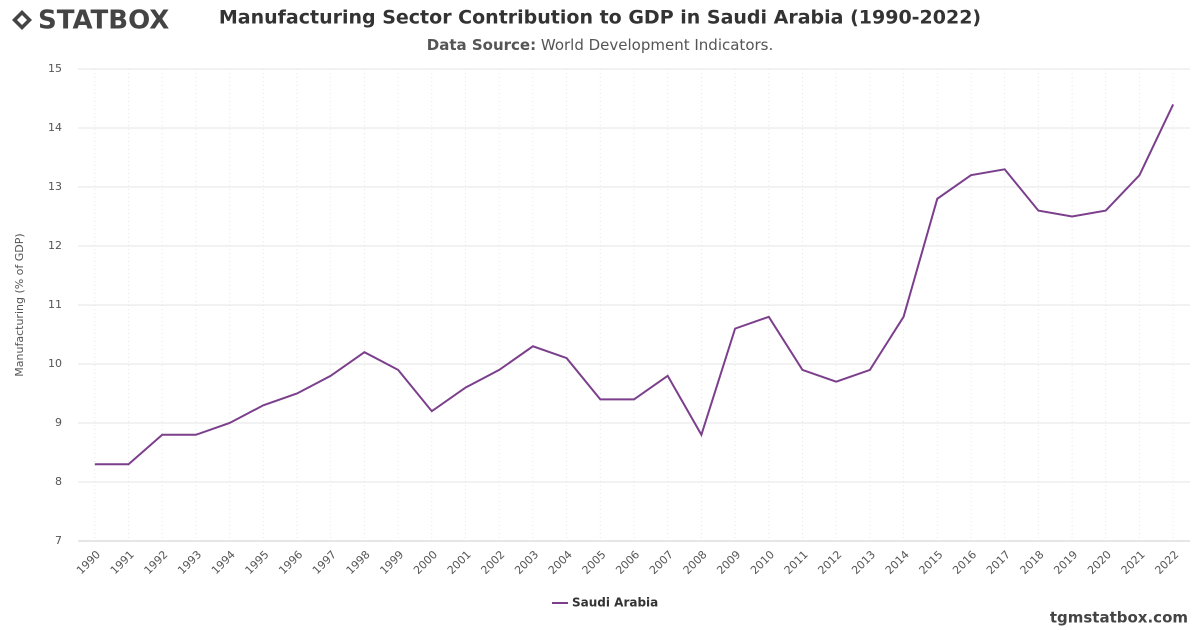 The width and height of the screenshot is (1200, 630). What do you see at coordinates (1119, 618) in the screenshot?
I see `footer: tgmstatbox.com` at bounding box center [1119, 618].